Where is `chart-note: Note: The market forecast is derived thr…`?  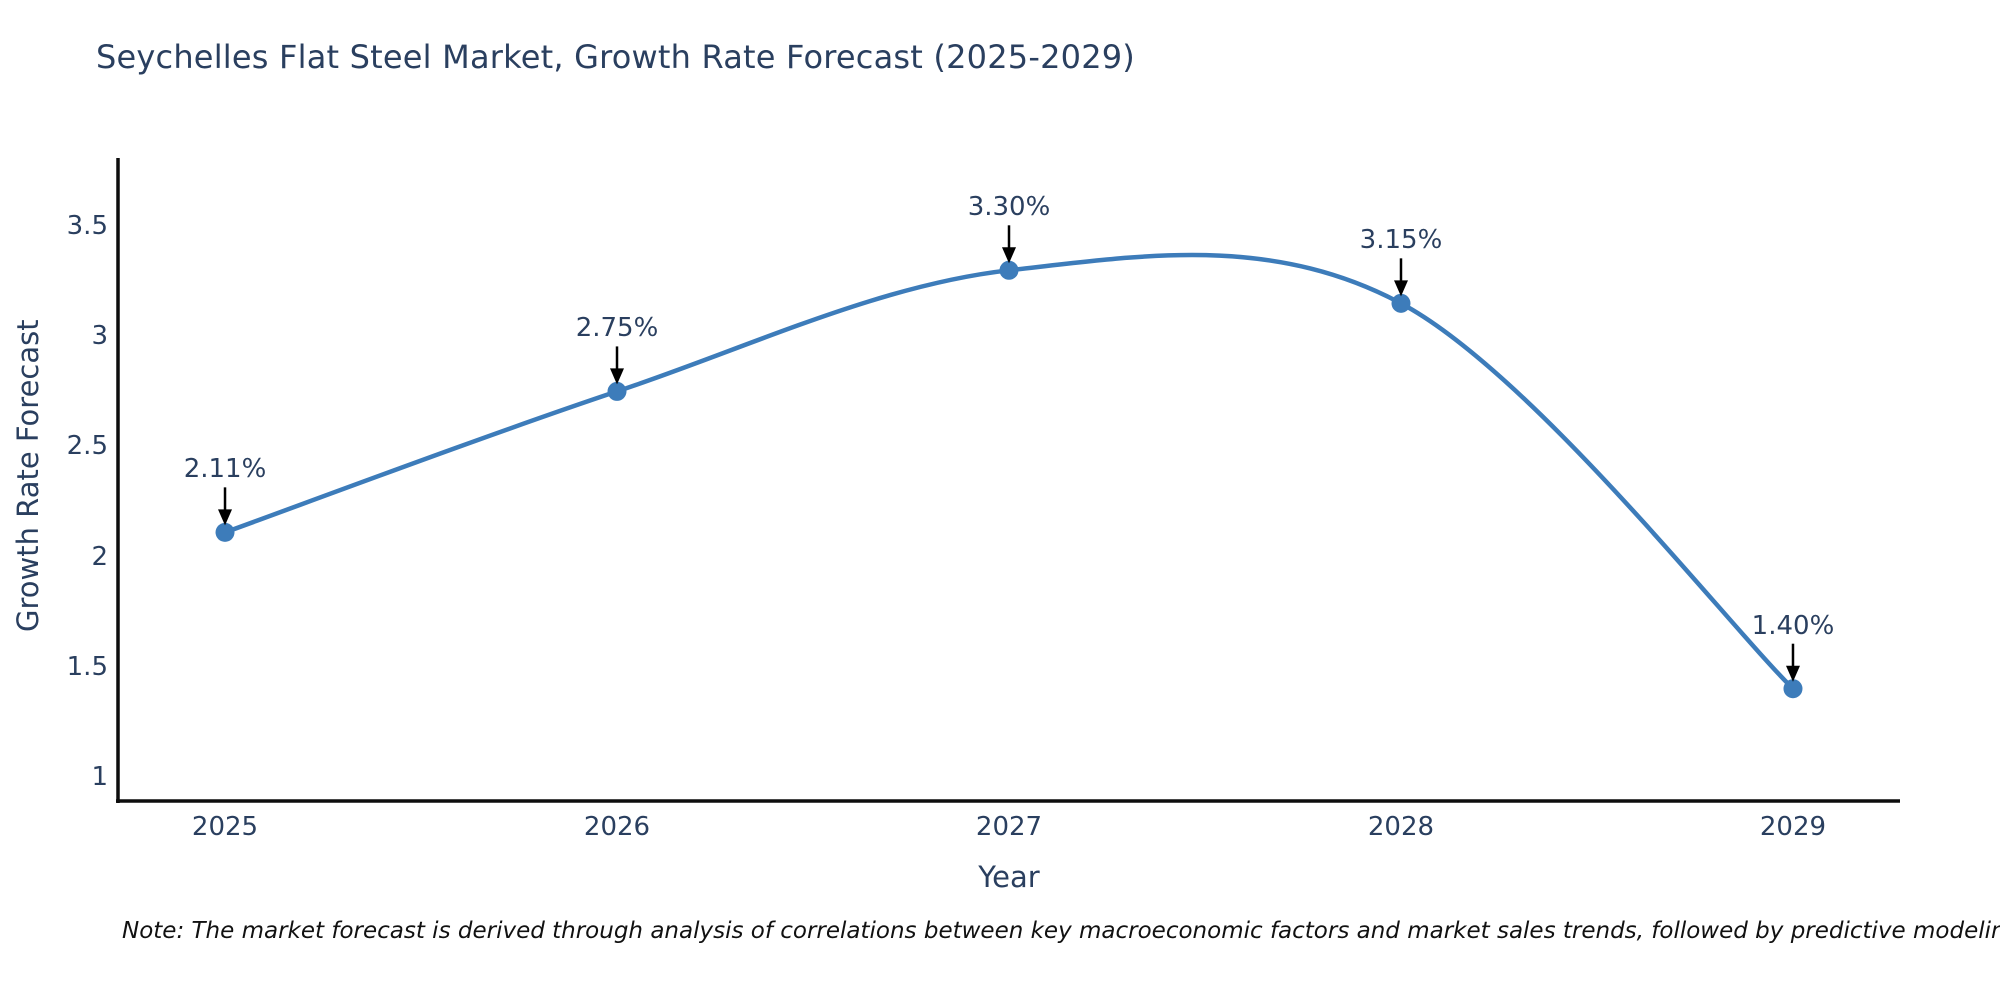 chart-note: Note: The market forecast is derived thr… is located at coordinates (1061, 931).